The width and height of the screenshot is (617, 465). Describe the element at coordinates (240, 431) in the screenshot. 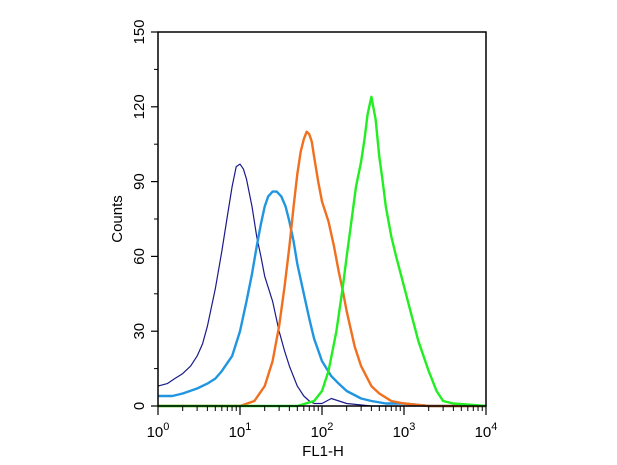

I see `x-tick-label: 10¹` at that location.